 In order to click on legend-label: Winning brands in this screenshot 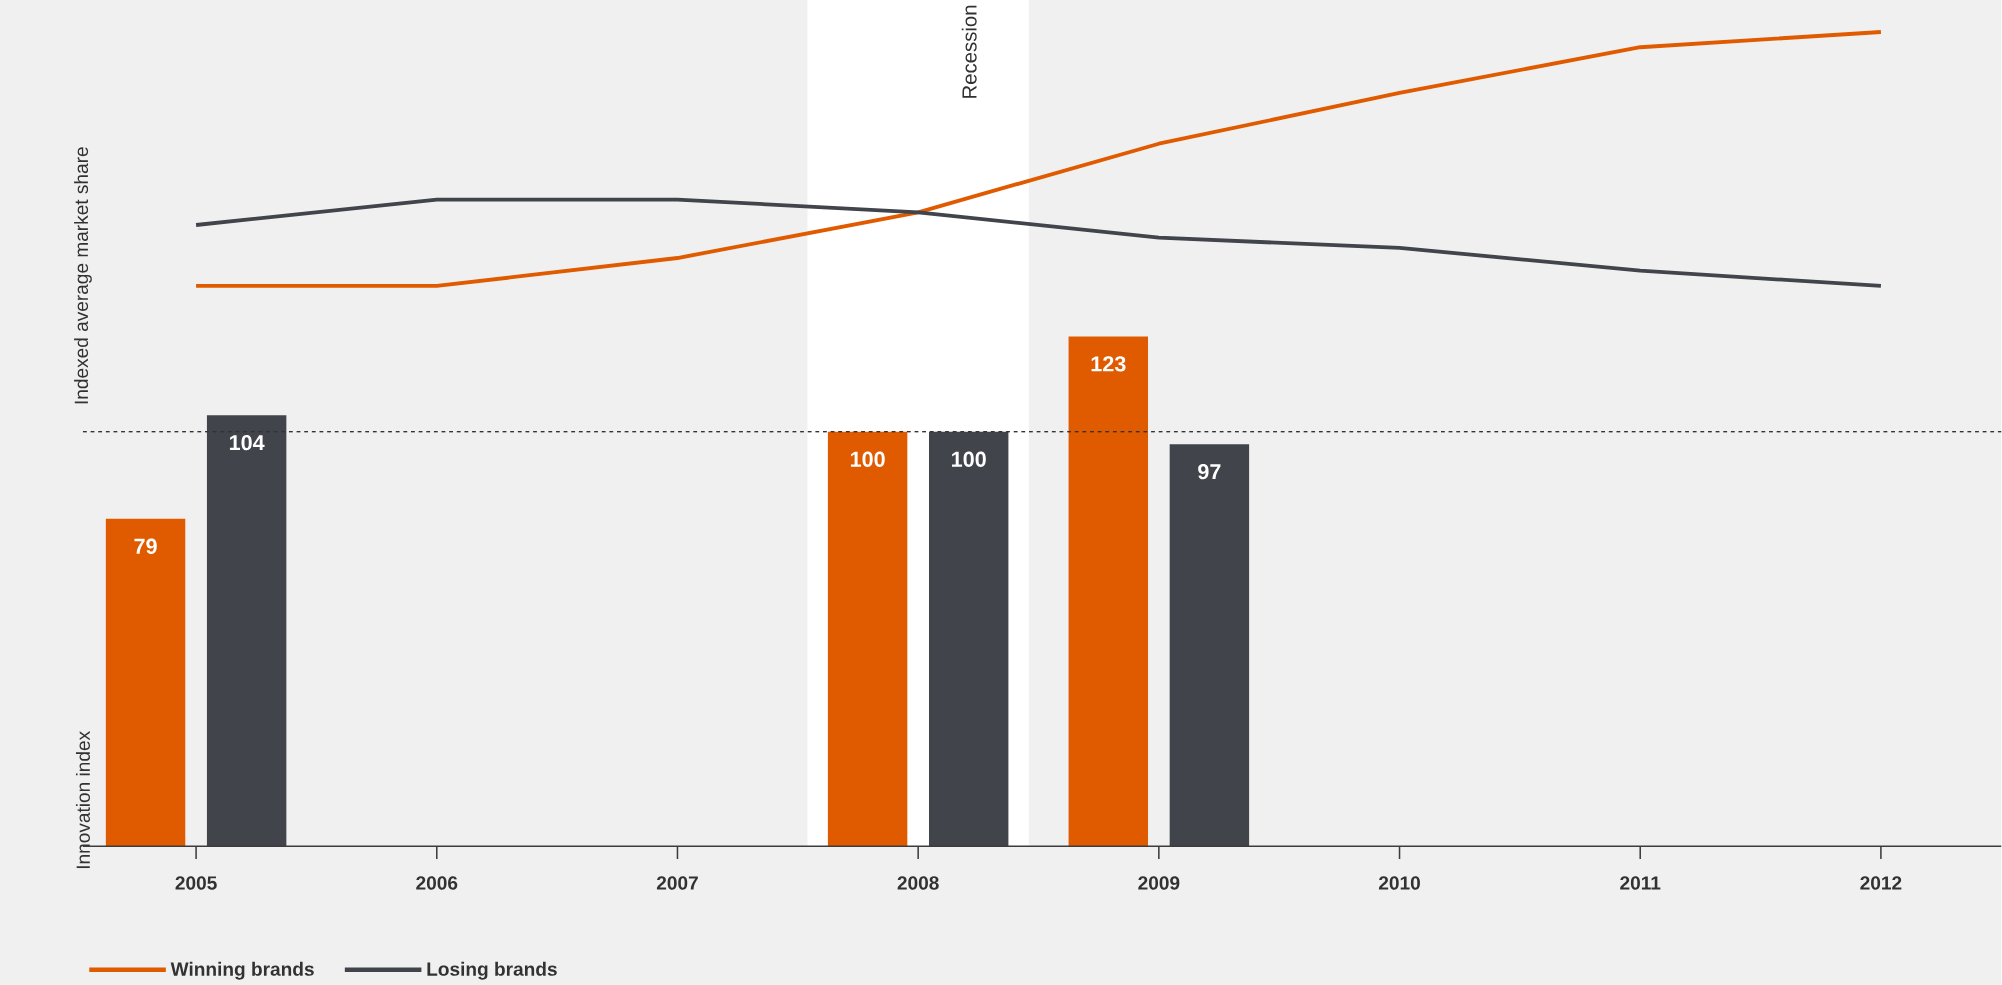, I will do `click(242, 970)`.